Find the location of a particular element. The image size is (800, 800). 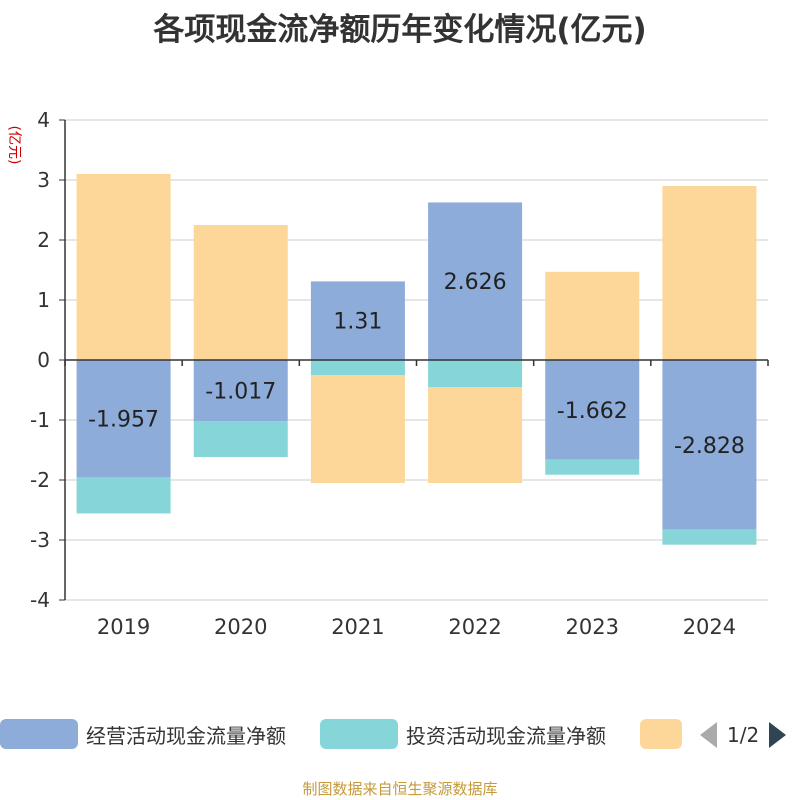

source-note: 制图数据来自恒生聚源数据库 is located at coordinates (400, 789).